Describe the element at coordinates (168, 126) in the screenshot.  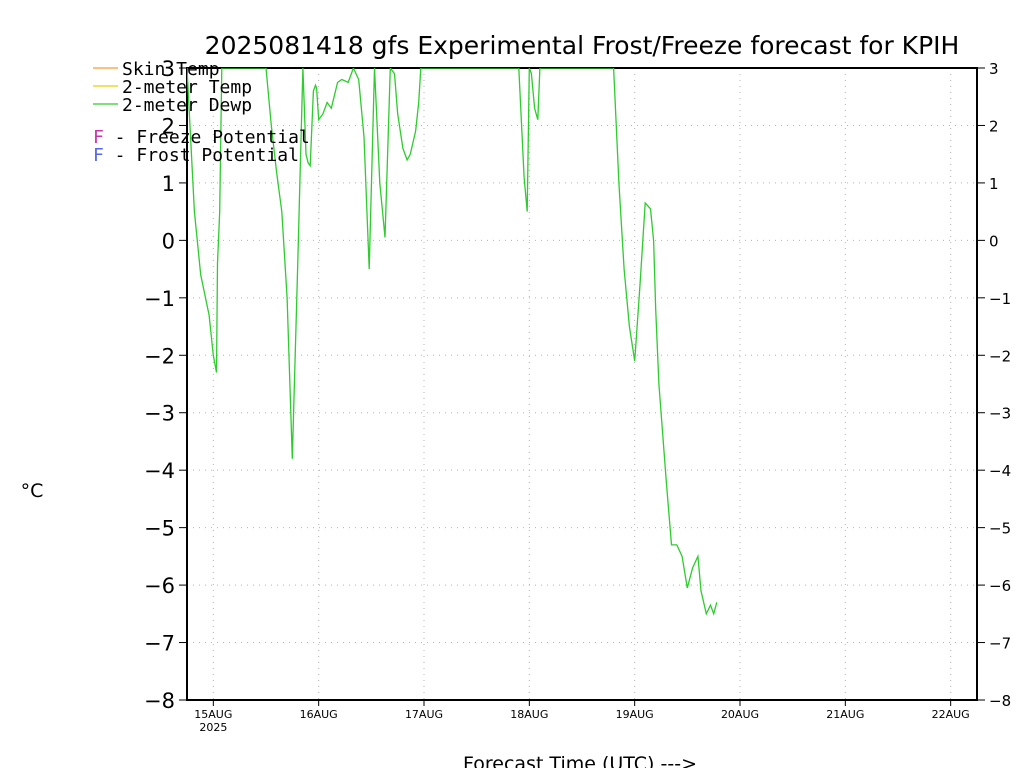
I see `y-tick-label: 2` at that location.